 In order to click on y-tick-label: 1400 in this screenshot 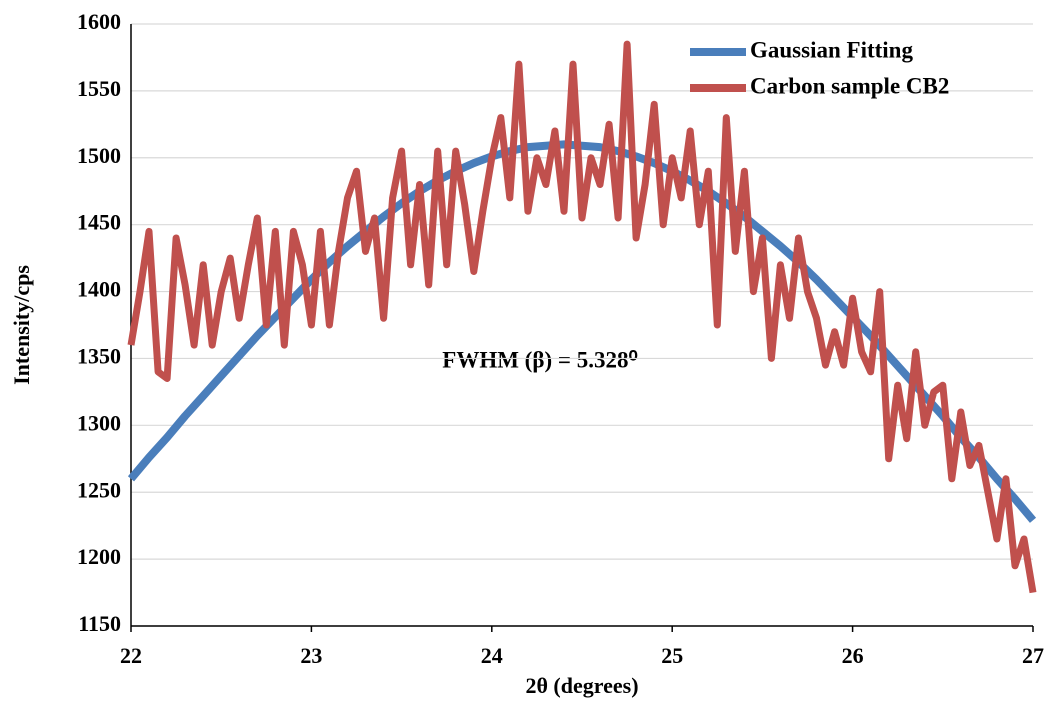, I will do `click(99, 289)`.